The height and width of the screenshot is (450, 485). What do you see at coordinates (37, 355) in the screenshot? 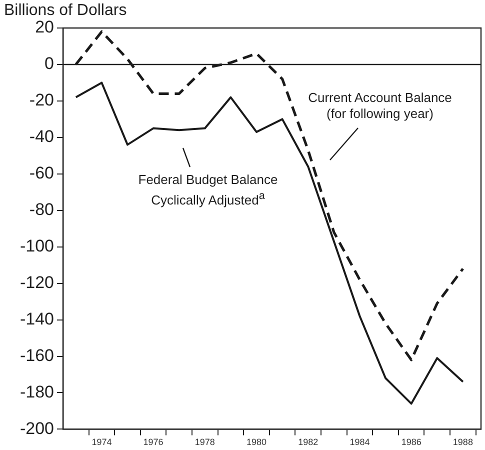
I see `y-tick-label: -160` at bounding box center [37, 355].